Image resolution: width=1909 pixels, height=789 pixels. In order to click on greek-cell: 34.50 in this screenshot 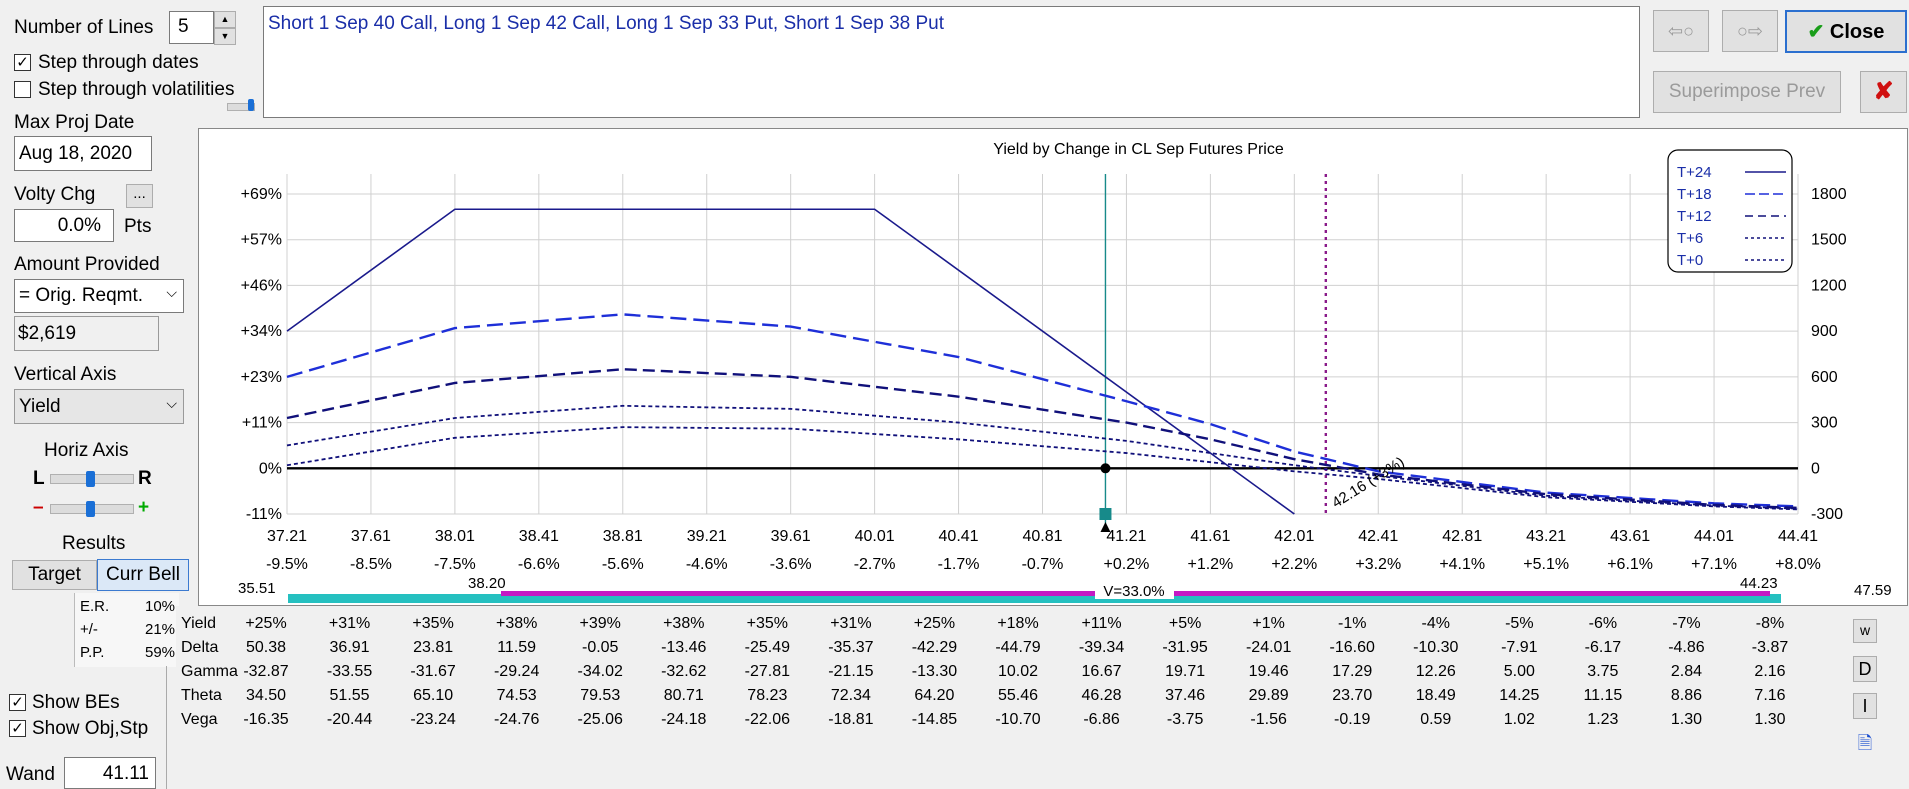, I will do `click(266, 695)`.